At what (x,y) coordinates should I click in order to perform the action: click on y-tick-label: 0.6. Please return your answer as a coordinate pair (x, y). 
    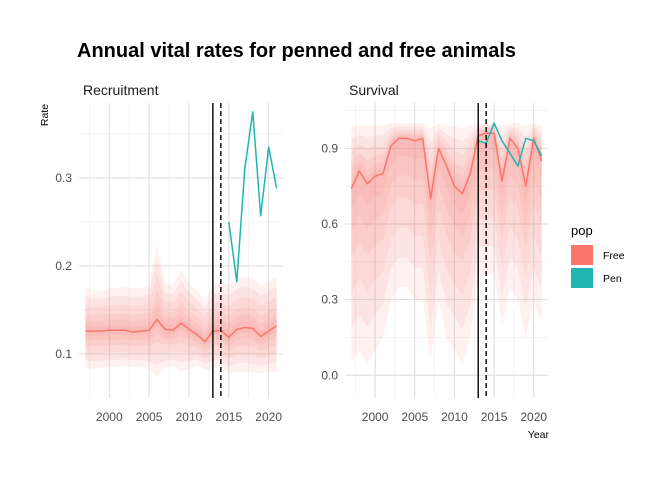
    Looking at the image, I should click on (329, 224).